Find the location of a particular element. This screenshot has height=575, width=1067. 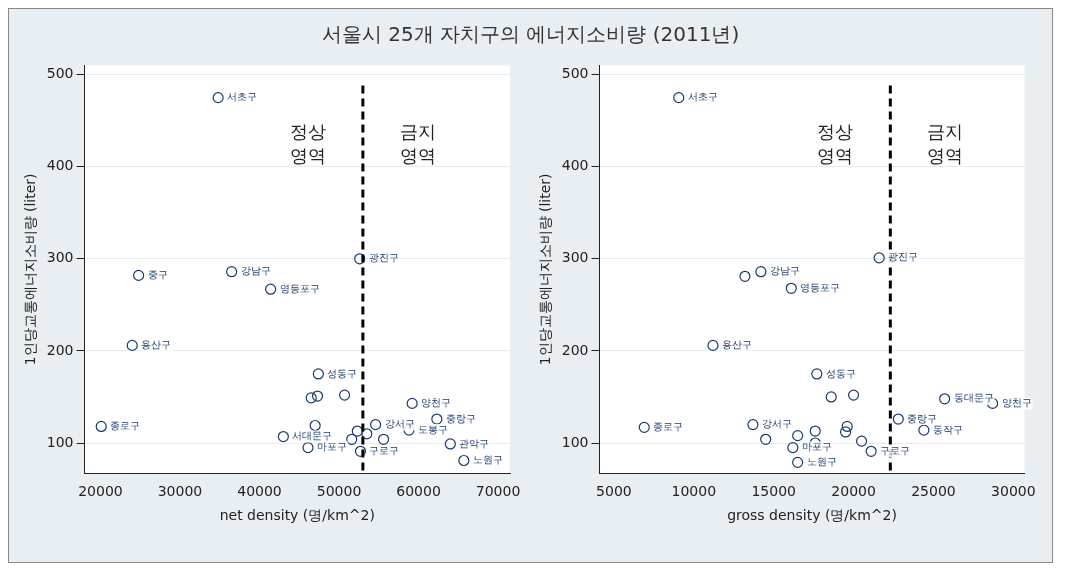

x-tick-label: 15000 is located at coordinates (773, 491).